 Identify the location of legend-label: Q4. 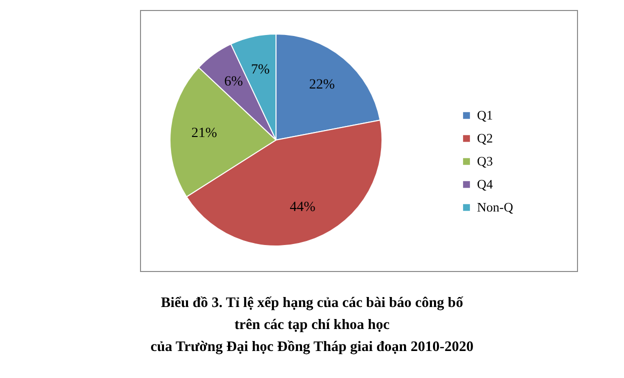
(485, 184).